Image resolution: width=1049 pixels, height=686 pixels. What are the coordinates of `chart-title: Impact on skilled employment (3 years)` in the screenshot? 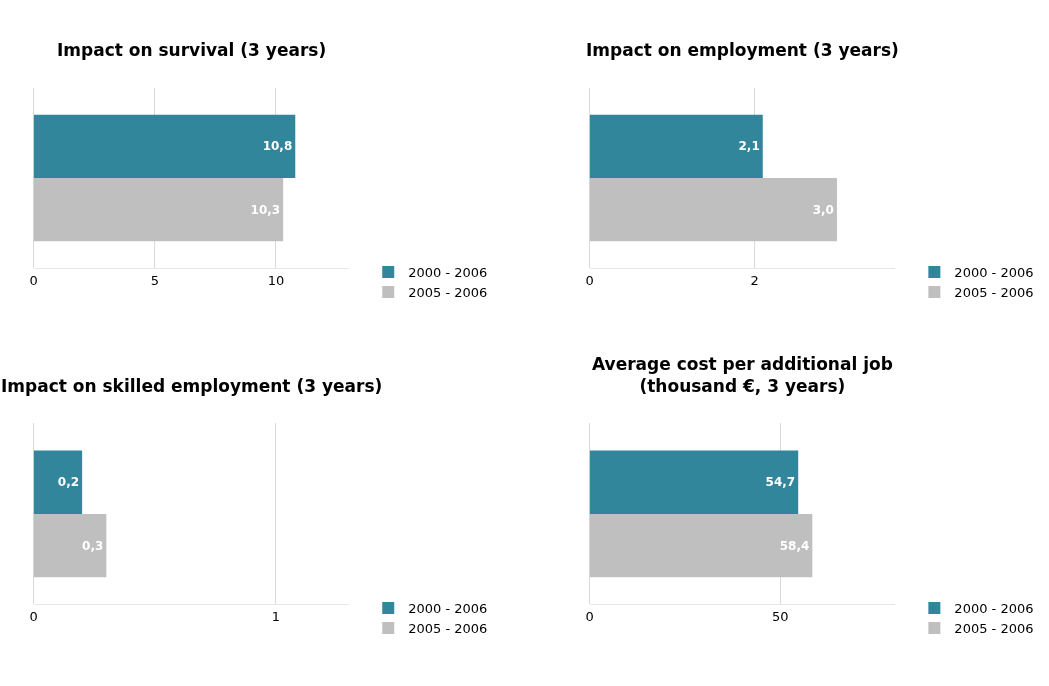 It's located at (192, 386).